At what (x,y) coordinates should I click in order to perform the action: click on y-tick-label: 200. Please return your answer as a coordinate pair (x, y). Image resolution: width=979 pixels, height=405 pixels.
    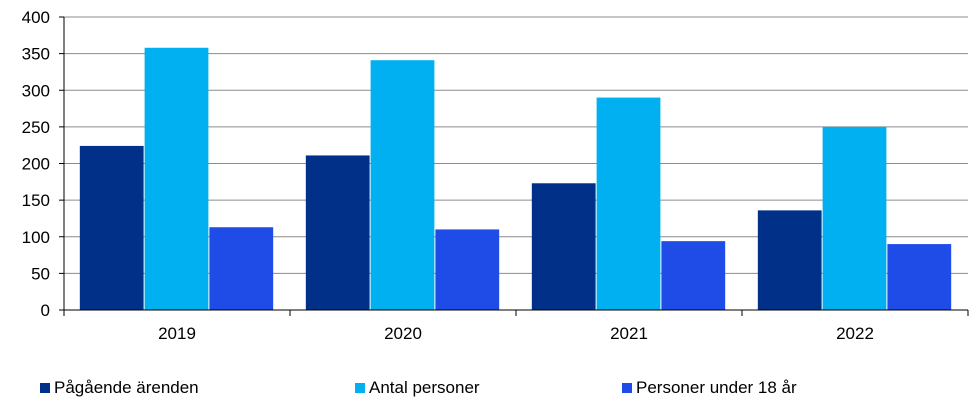
    Looking at the image, I should click on (36, 164).